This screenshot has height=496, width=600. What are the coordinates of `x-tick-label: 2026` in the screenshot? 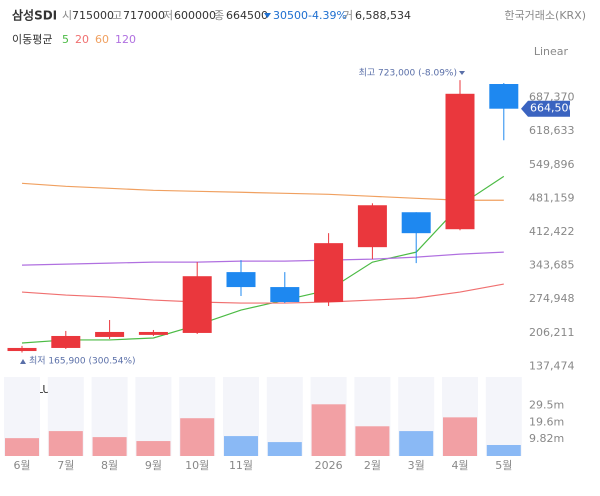 It's located at (329, 465).